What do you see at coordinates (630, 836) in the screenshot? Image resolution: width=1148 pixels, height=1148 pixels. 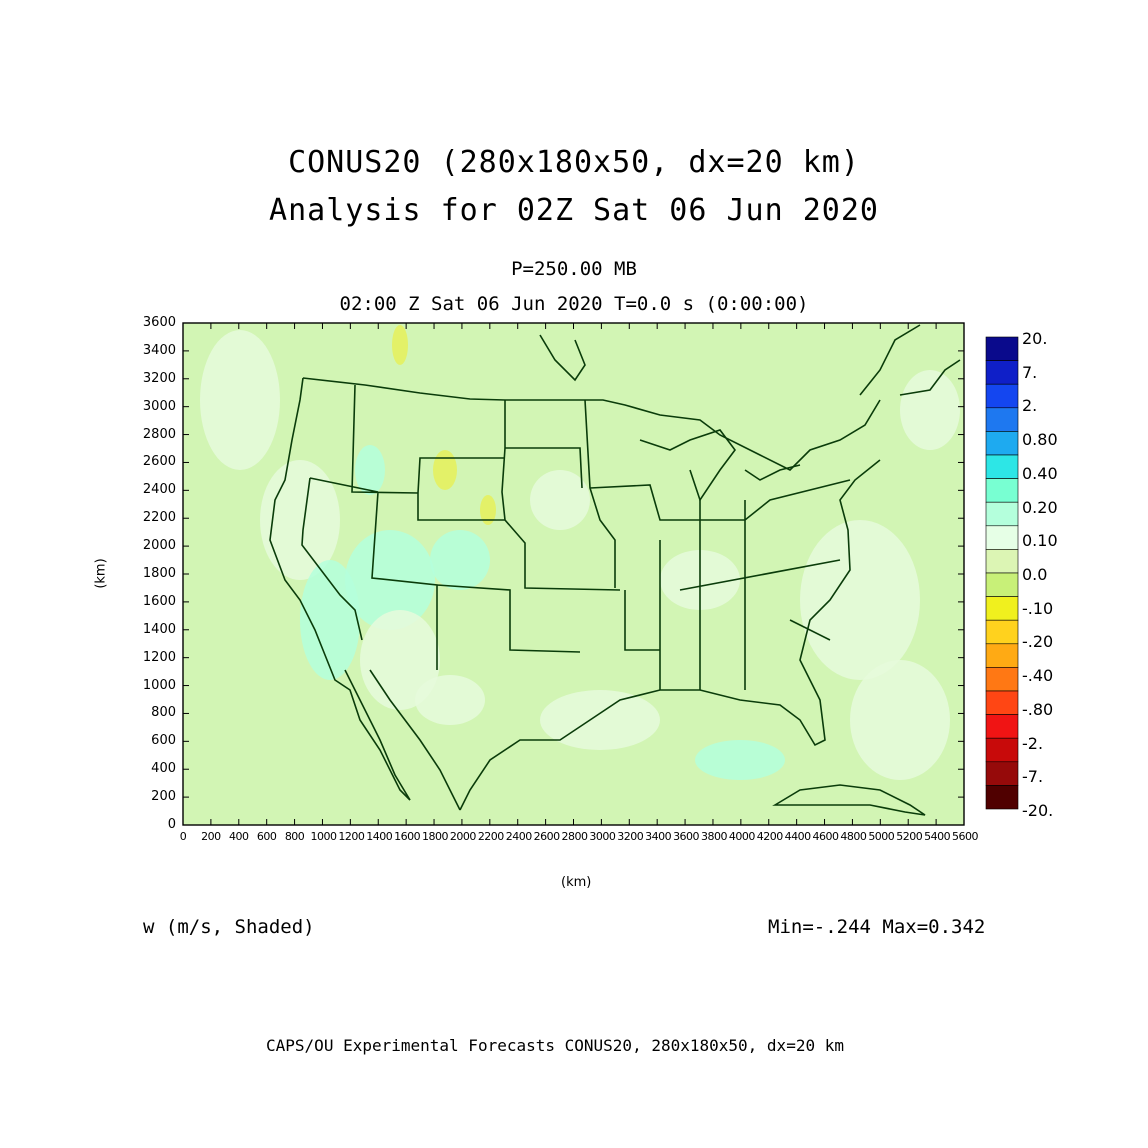 I see `x-tick-label: 3200` at bounding box center [630, 836].